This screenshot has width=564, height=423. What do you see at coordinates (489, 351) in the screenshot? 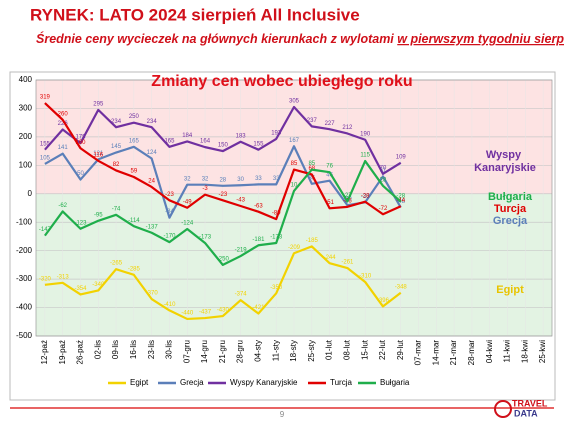
I see `x-tick-label: 04-kwi` at bounding box center [489, 351].